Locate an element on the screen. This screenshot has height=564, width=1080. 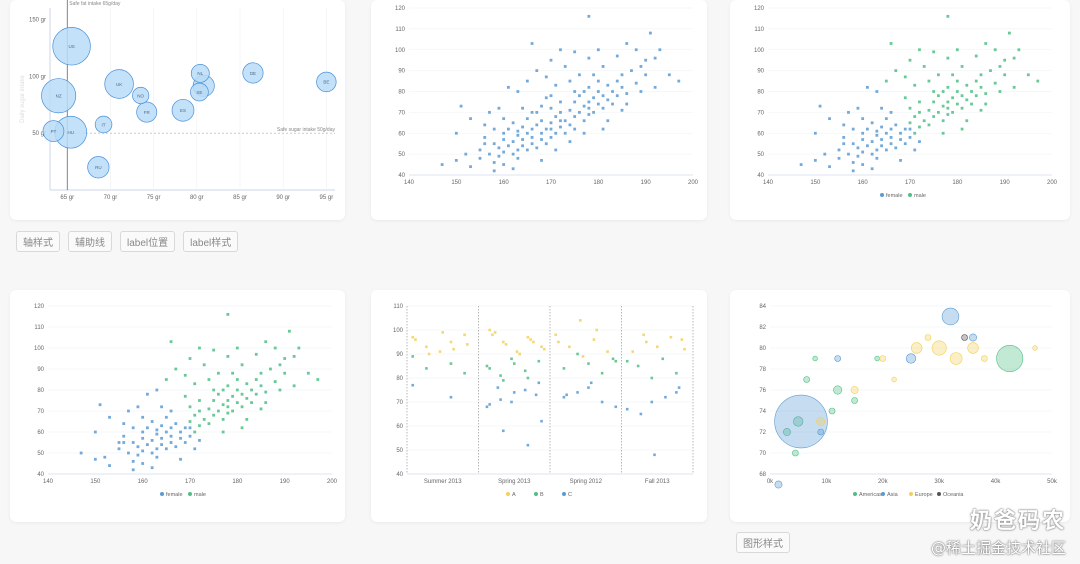
y-tick-label: 90 is located at coordinates (40, 370).